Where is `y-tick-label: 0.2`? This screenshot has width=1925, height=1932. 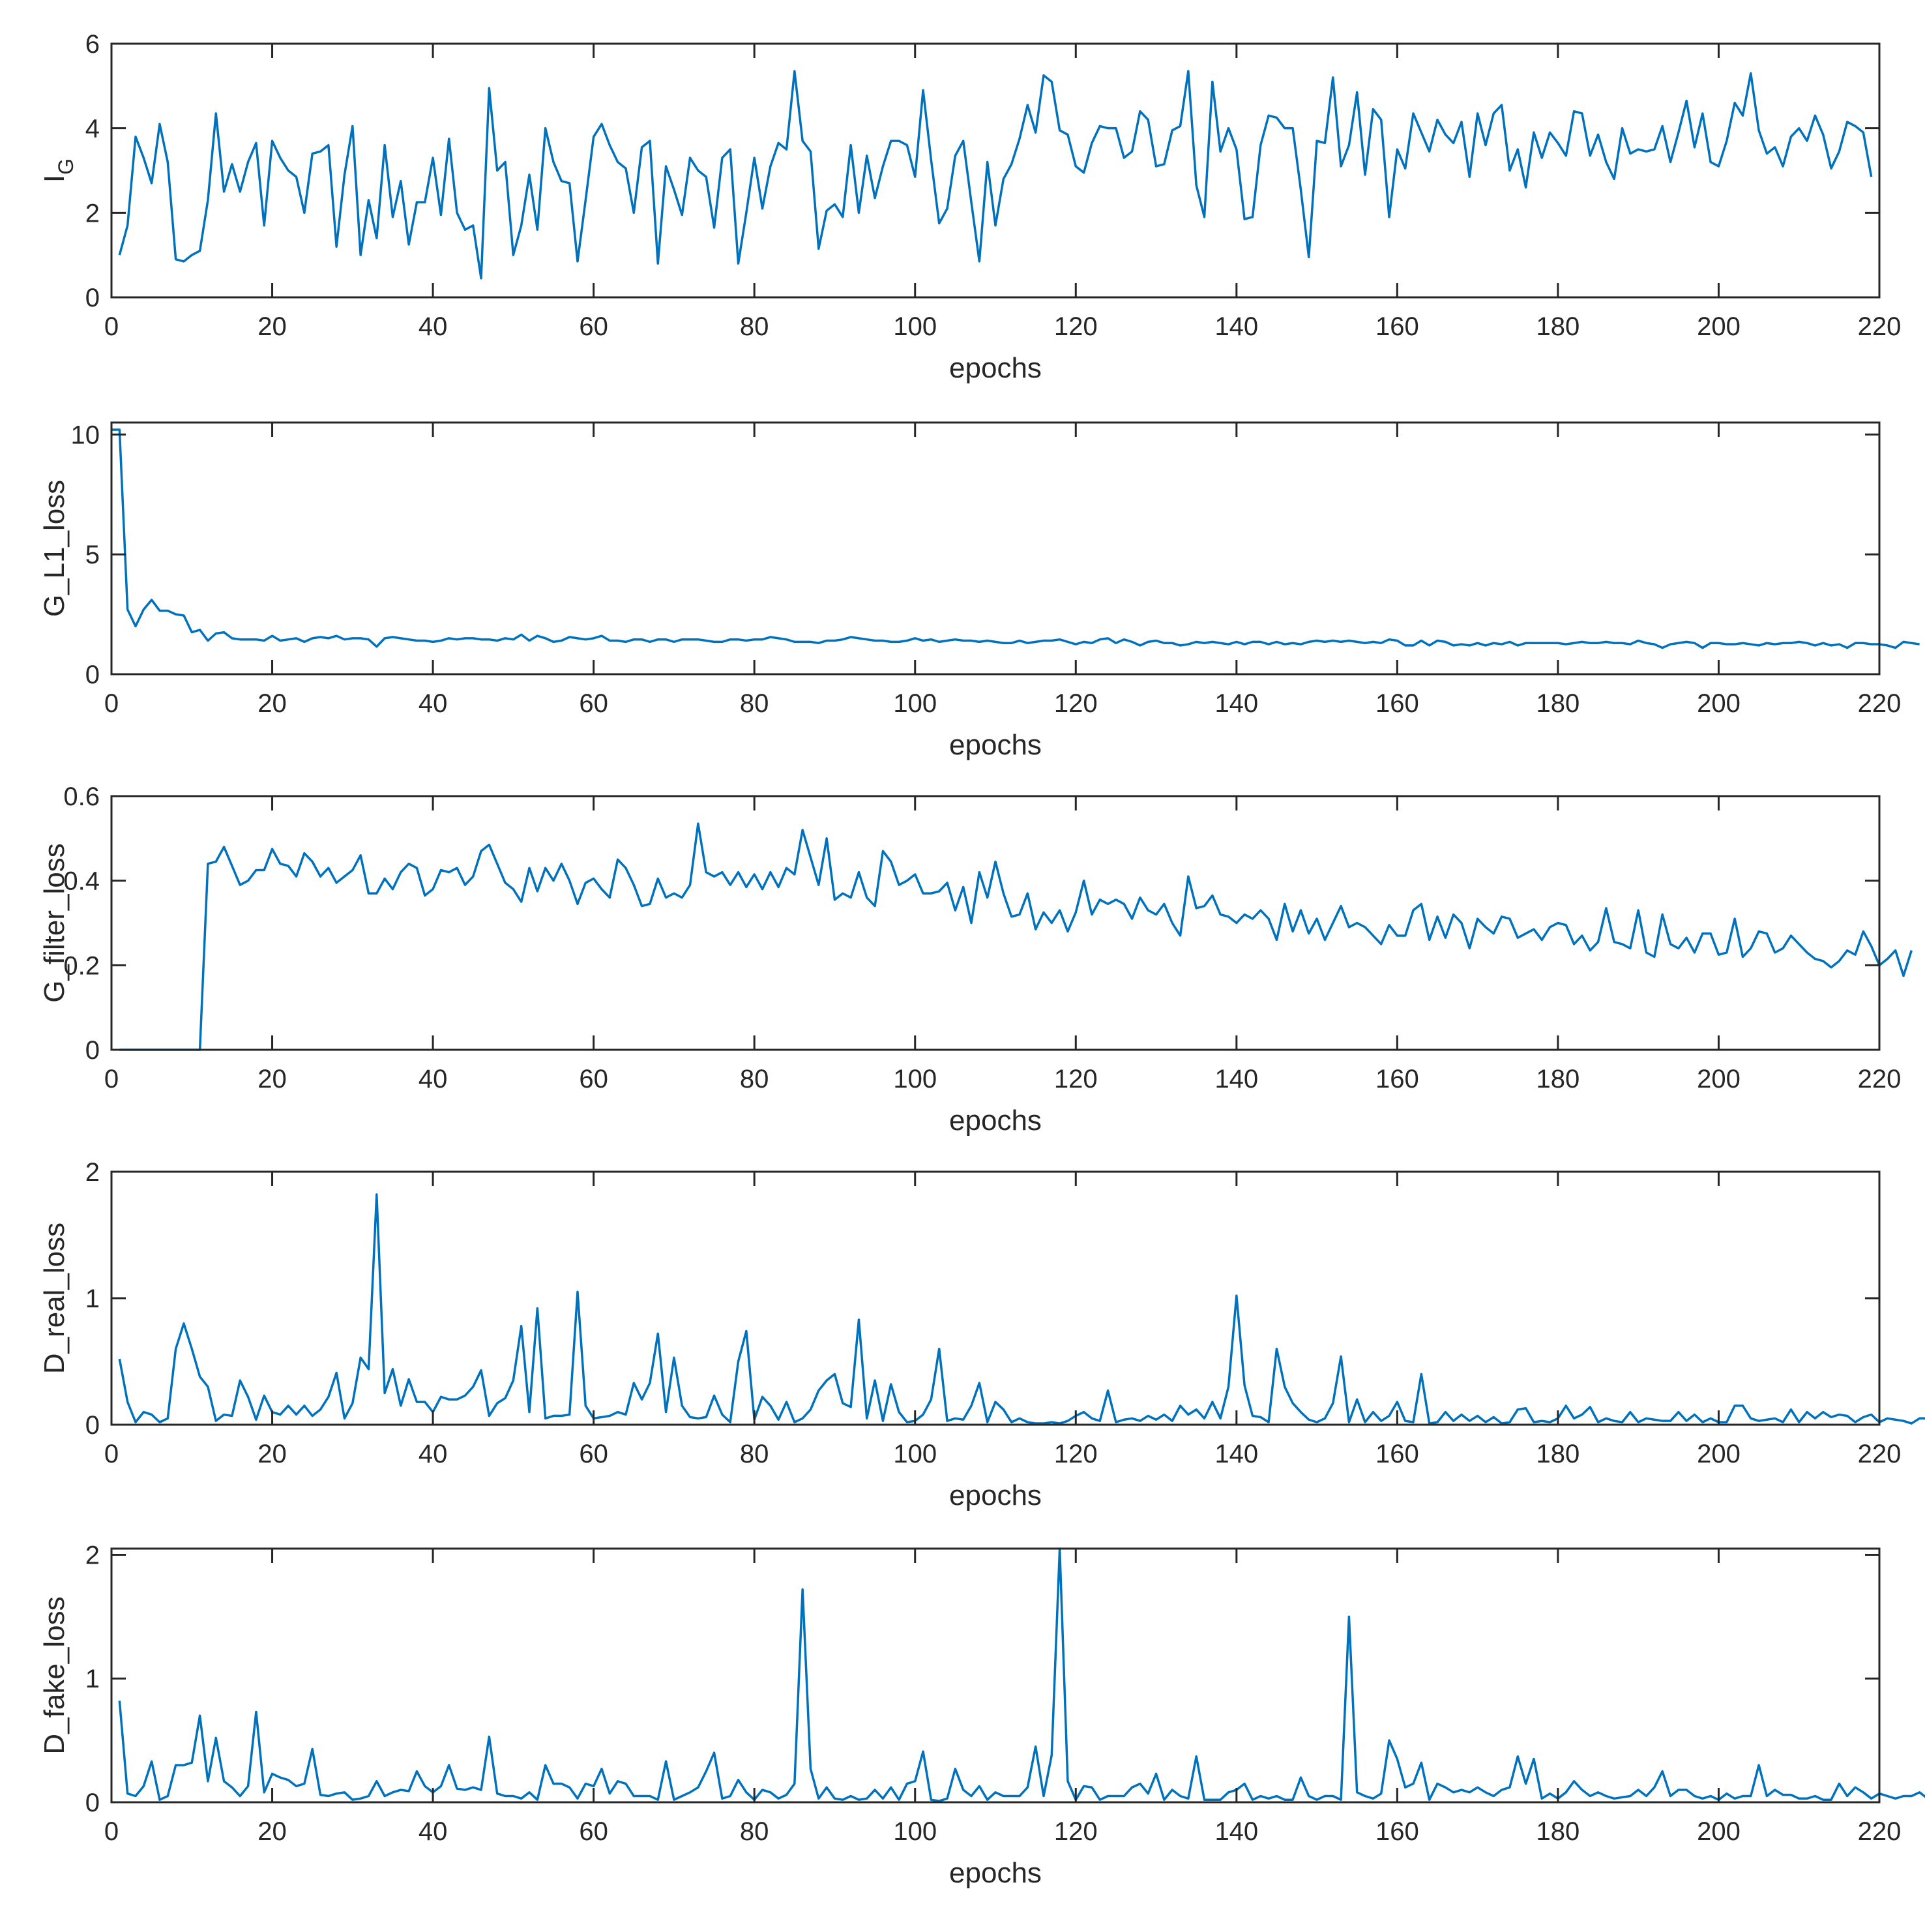 y-tick-label: 0.2 is located at coordinates (81, 965).